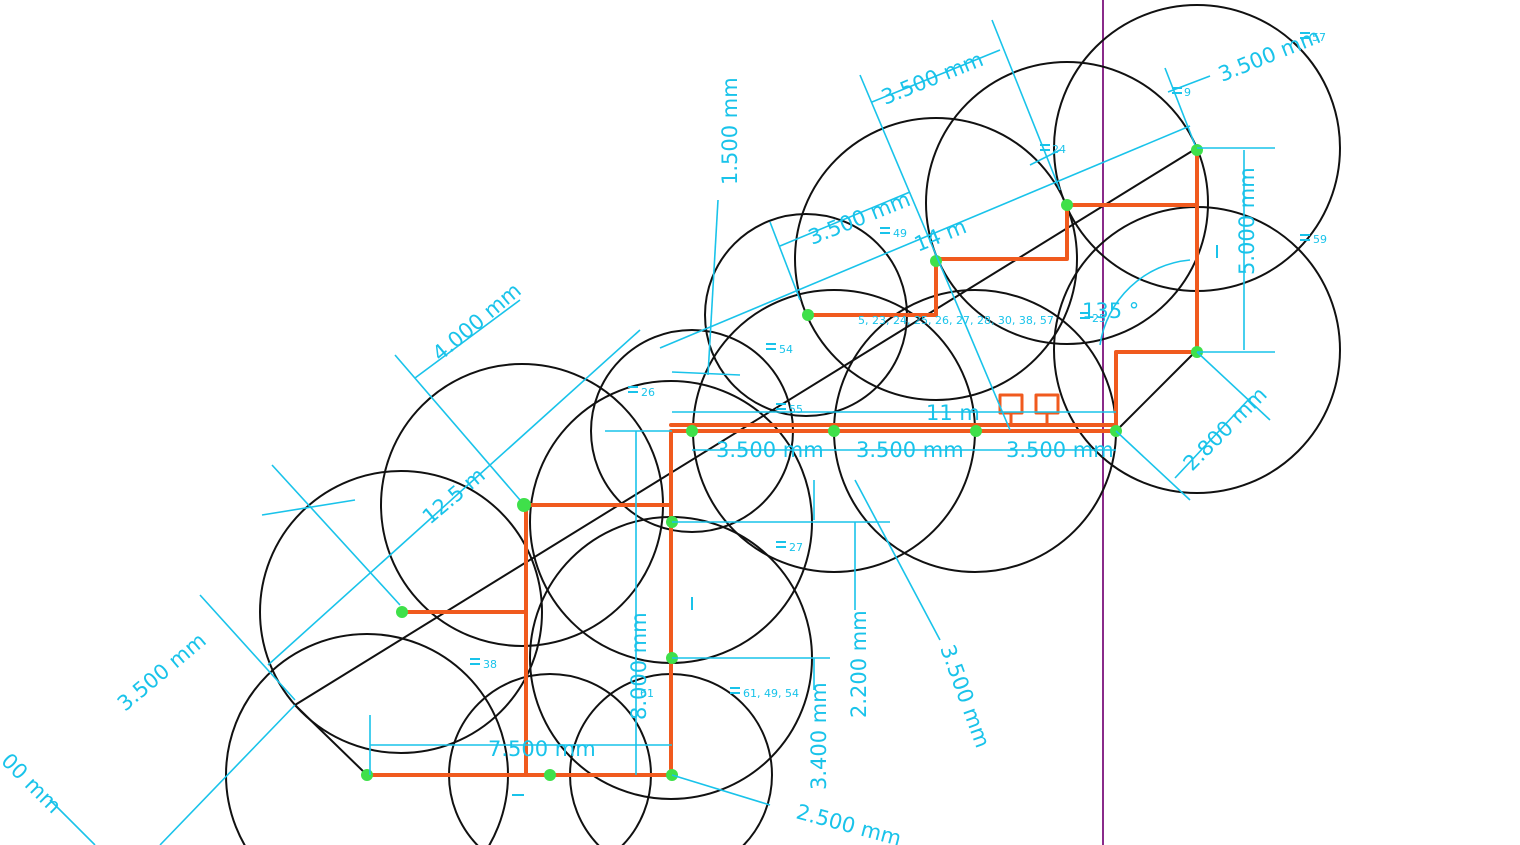 The width and height of the screenshot is (1520, 845). I want to click on angle-label: 135 °, so click(1110, 311).